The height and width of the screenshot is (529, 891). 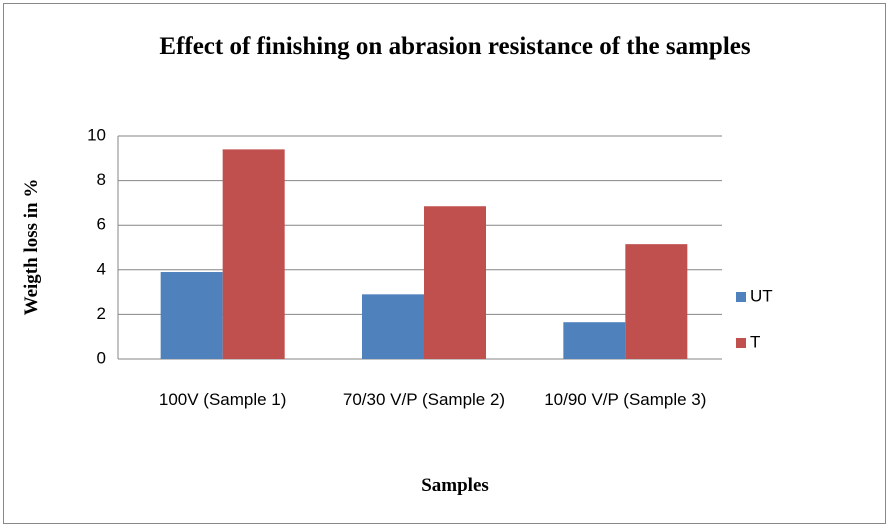 I want to click on y-tick-label: 10, so click(x=96, y=134).